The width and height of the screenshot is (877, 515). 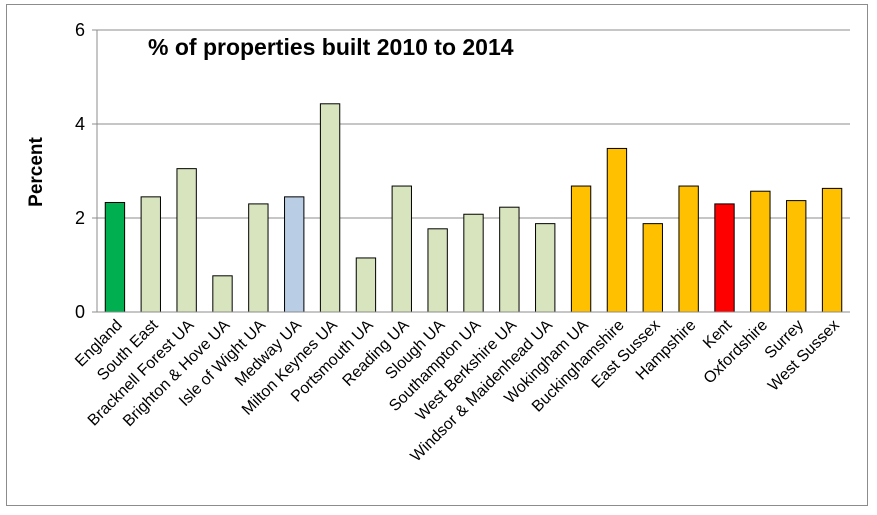 What do you see at coordinates (80, 30) in the screenshot?
I see `y-tick-label: 6` at bounding box center [80, 30].